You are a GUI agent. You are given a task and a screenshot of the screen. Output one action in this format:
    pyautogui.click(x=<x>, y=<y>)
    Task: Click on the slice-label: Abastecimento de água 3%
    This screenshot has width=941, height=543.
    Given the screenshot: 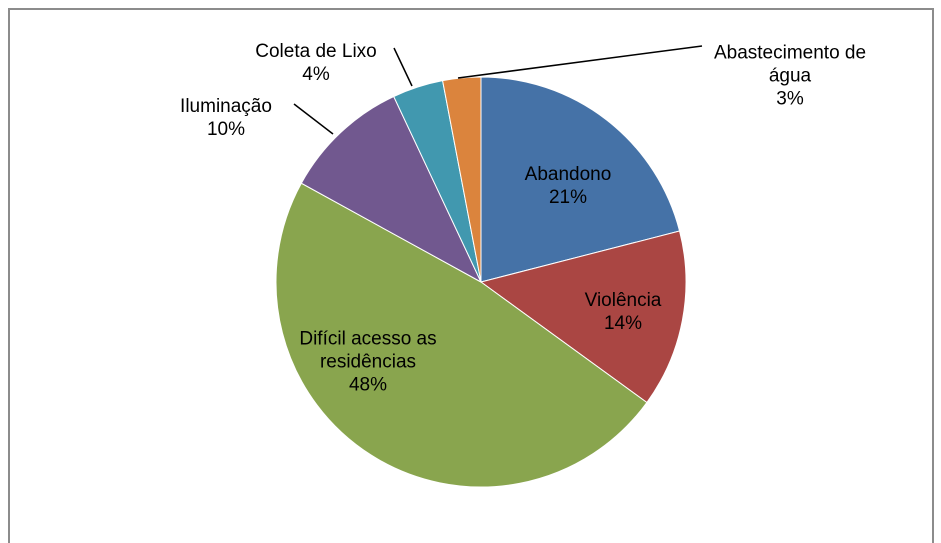 What is the action you would take?
    pyautogui.click(x=790, y=76)
    